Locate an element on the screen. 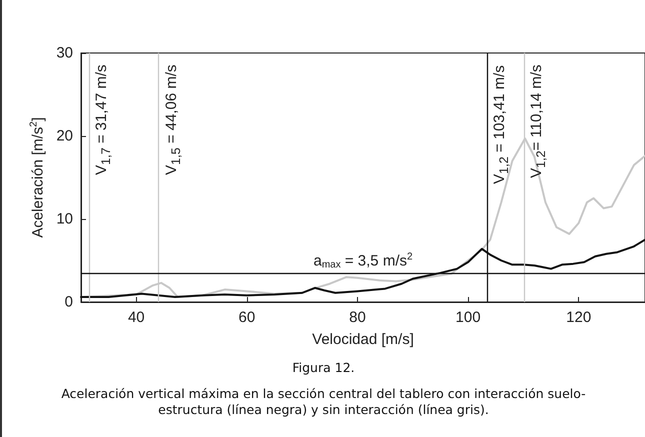 This screenshot has height=437, width=645. x-tick-label: 80 is located at coordinates (357, 317).